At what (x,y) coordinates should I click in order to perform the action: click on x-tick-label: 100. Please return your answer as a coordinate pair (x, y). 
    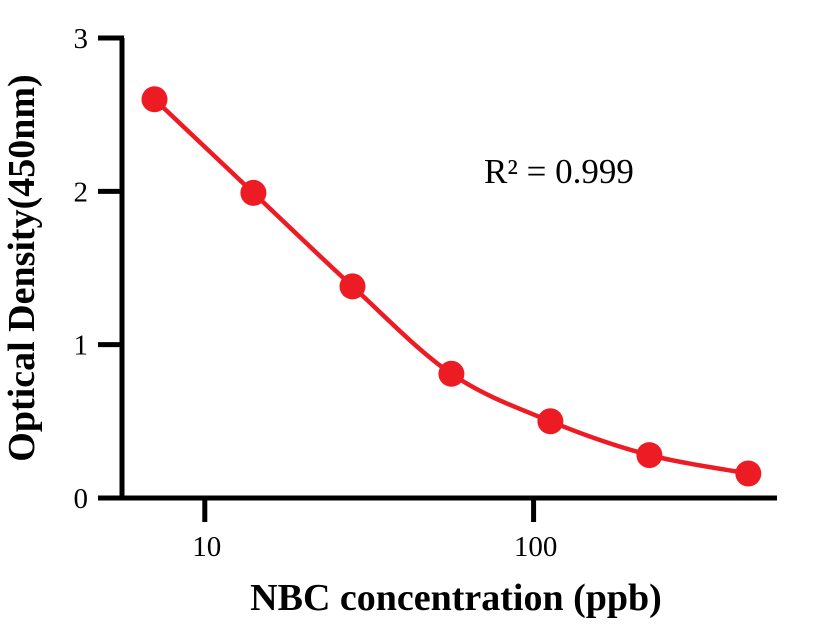
    Looking at the image, I should click on (536, 547).